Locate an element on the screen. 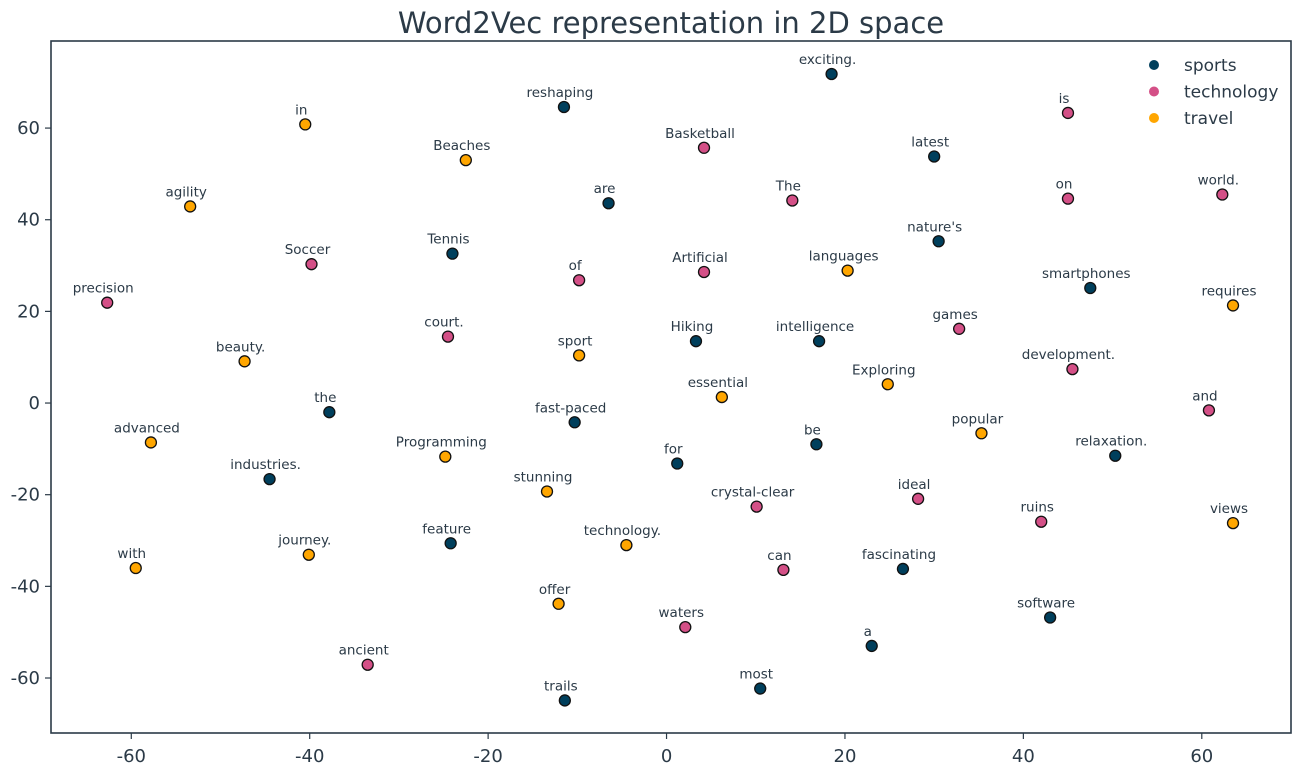 The width and height of the screenshot is (1301, 773). data-label: relaxation. is located at coordinates (1111, 442).